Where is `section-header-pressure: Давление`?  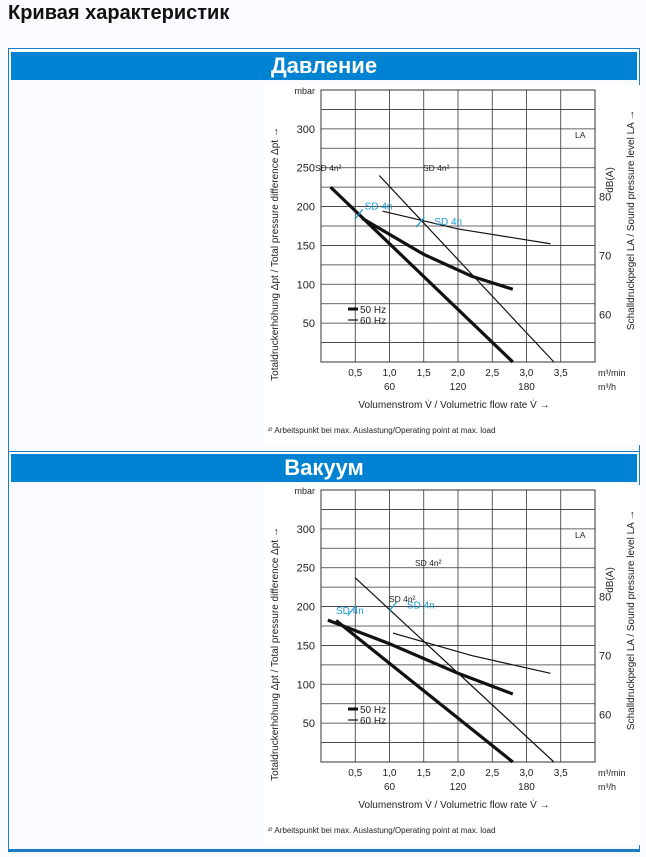 section-header-pressure: Давление is located at coordinates (324, 66).